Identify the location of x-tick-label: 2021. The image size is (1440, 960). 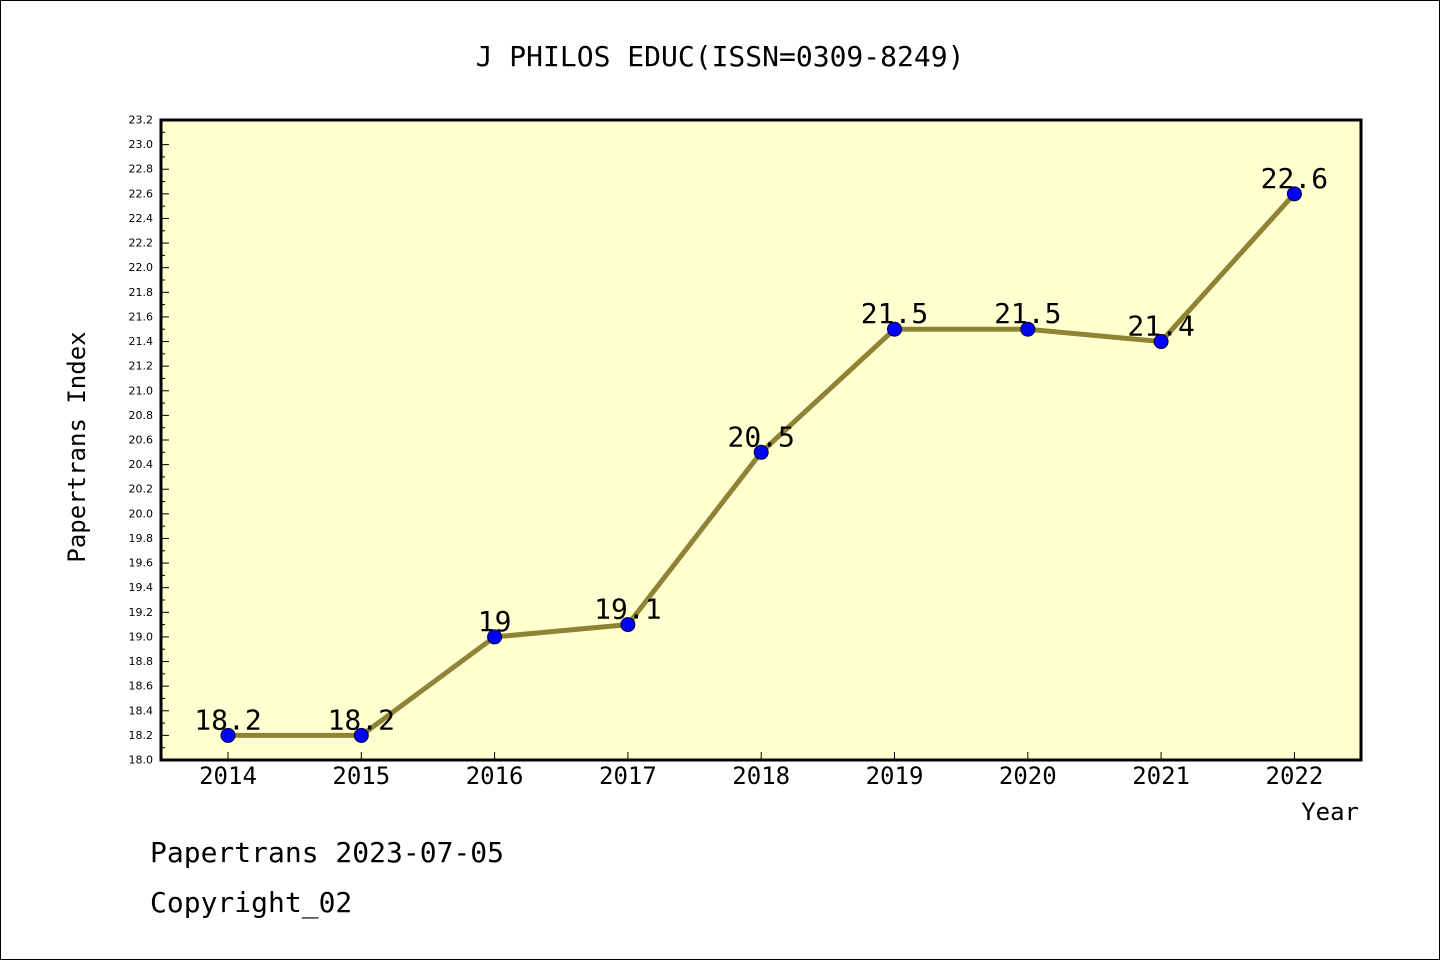
(1161, 776).